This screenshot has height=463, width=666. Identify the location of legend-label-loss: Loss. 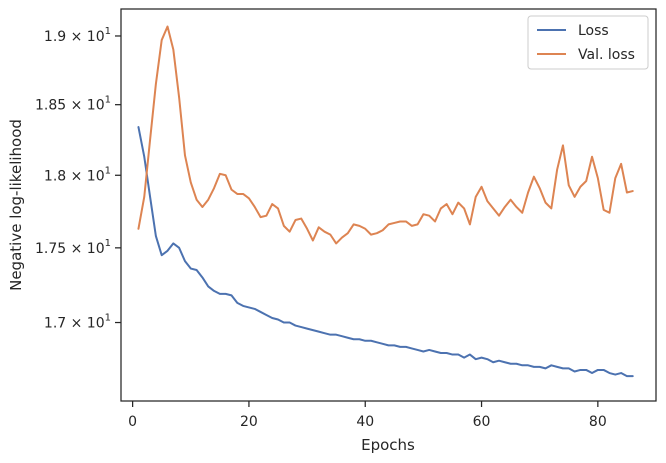
(593, 31).